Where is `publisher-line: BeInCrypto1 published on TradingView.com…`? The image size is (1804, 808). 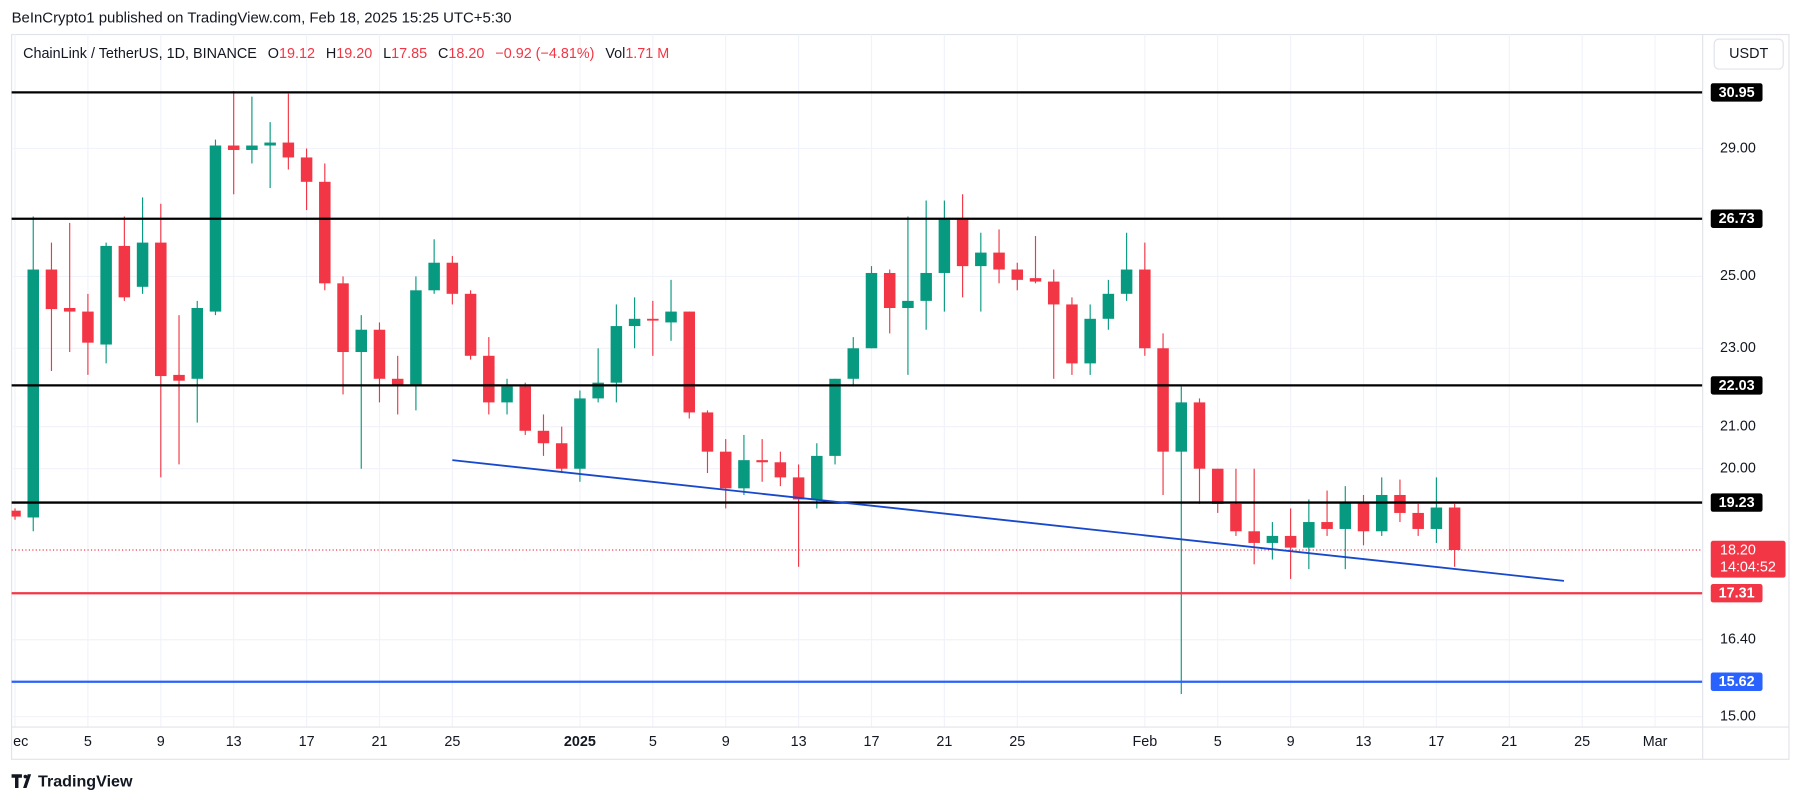
publisher-line: BeInCrypto1 published on TradingView.com… is located at coordinates (262, 17).